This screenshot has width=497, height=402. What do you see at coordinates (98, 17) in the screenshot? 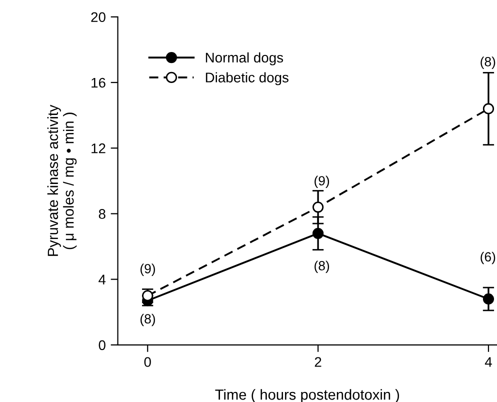
I see `y-tick-label: 20` at bounding box center [98, 17].